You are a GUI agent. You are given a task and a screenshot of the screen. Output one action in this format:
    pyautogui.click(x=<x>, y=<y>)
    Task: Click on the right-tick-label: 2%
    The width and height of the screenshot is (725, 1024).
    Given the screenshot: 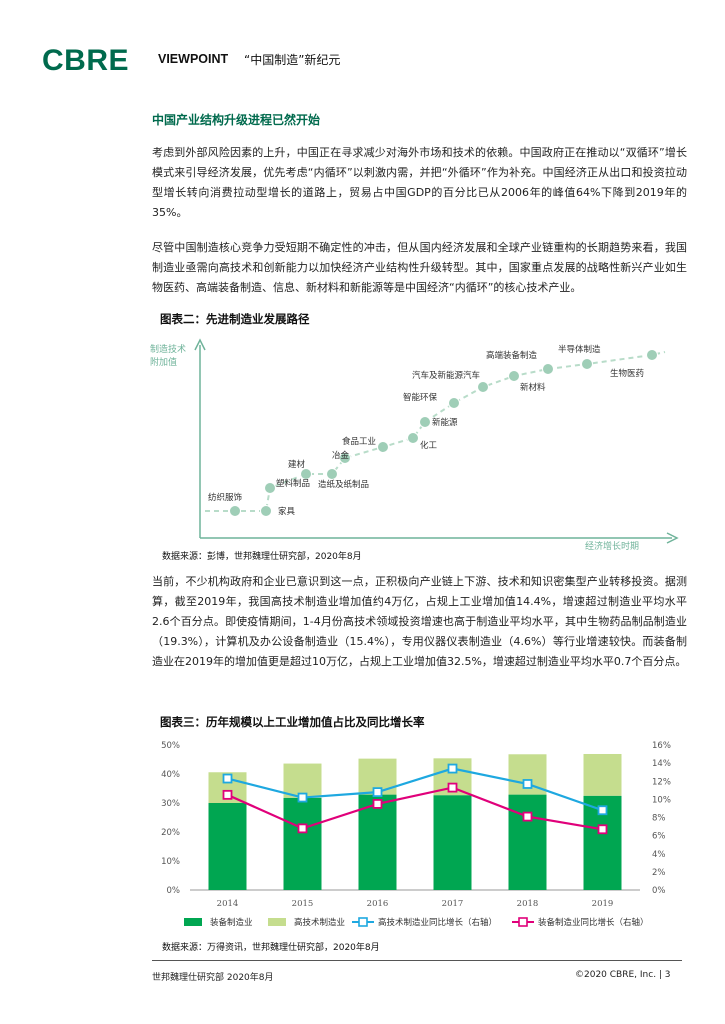 What is the action you would take?
    pyautogui.click(x=659, y=873)
    